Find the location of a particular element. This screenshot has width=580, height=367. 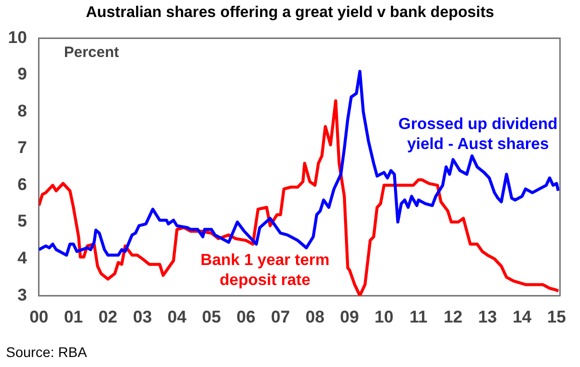

x-tick-label: 13 is located at coordinates (487, 316).